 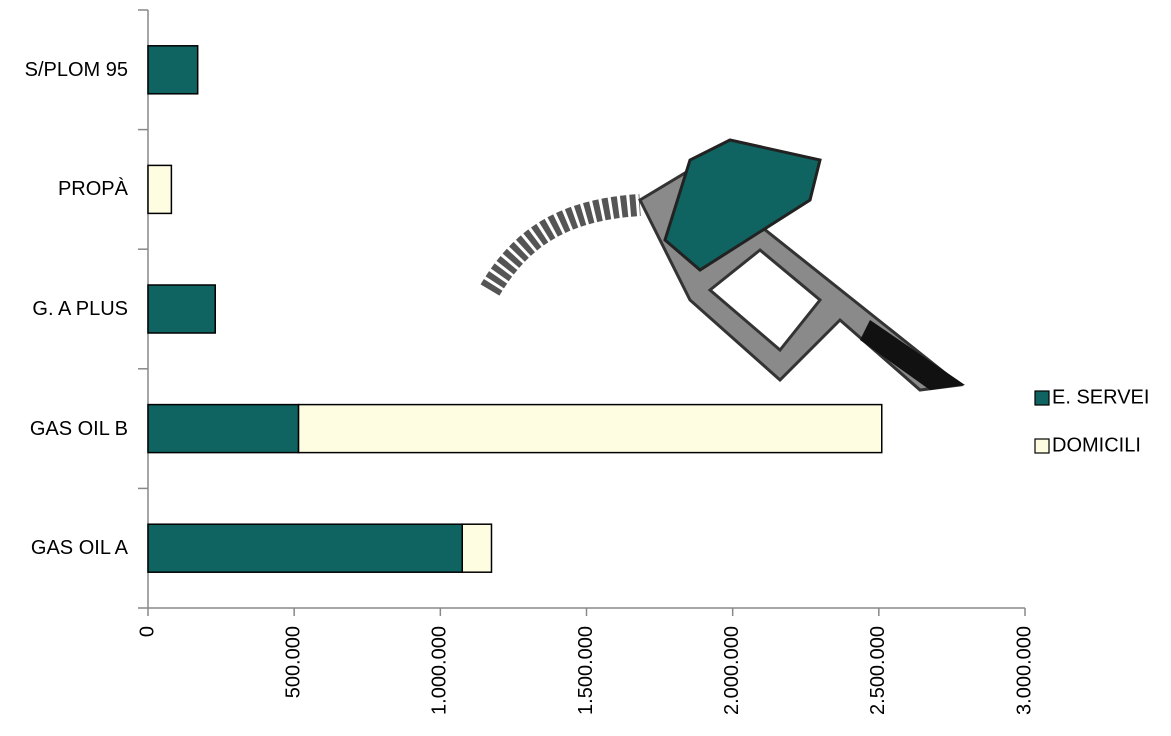 I want to click on x-tick-label: 3.000.000, so click(x=1024, y=670).